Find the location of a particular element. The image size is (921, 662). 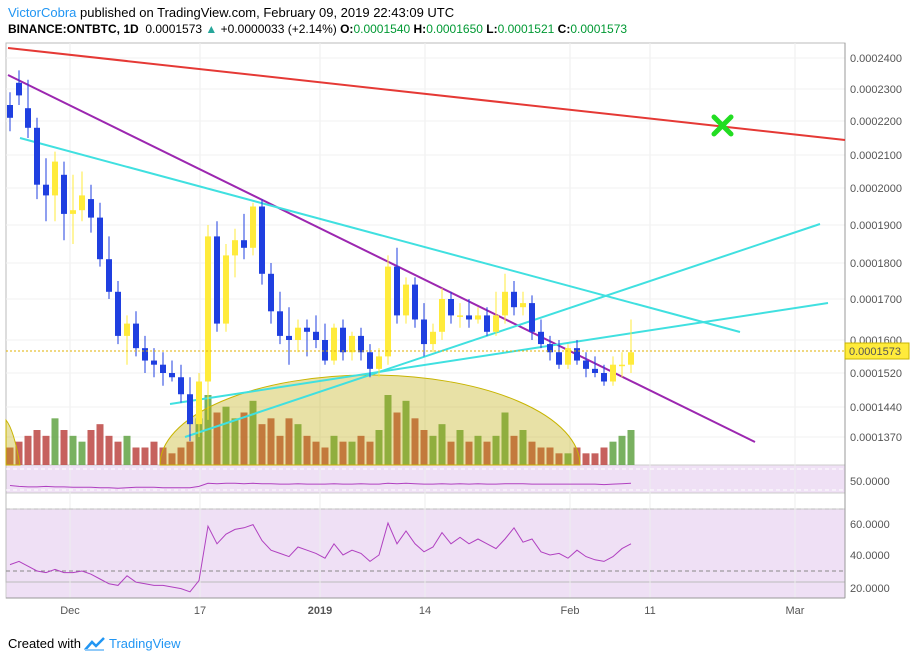

rsi-bottom-line is located at coordinates (320, 557).